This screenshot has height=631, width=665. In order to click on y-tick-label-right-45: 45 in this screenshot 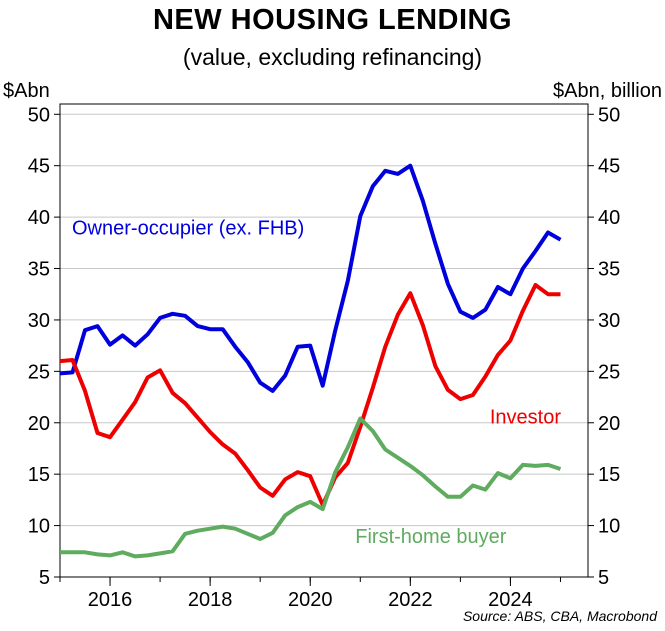, I will do `click(609, 167)`.